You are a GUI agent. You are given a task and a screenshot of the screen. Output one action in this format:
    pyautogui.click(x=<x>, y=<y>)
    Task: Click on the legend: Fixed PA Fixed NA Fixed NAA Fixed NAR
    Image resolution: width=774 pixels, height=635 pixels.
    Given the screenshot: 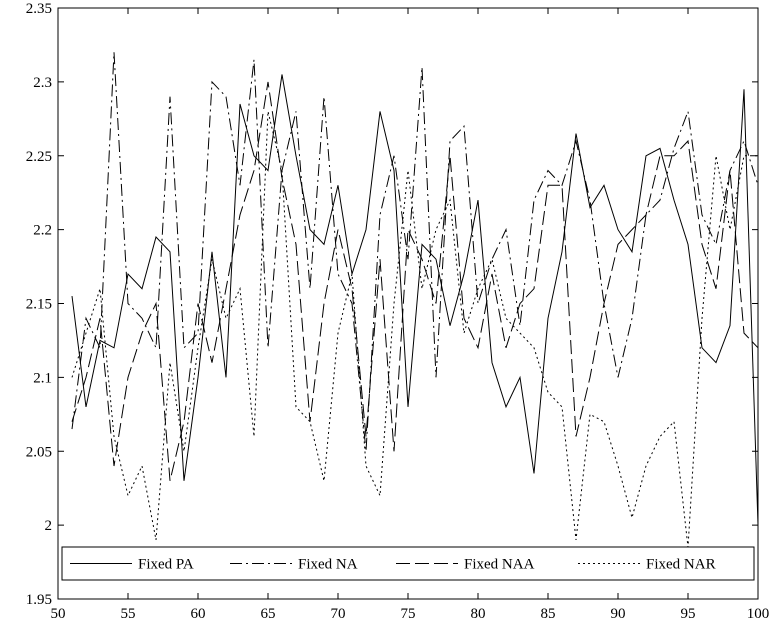 What is the action you would take?
    pyautogui.click(x=408, y=563)
    